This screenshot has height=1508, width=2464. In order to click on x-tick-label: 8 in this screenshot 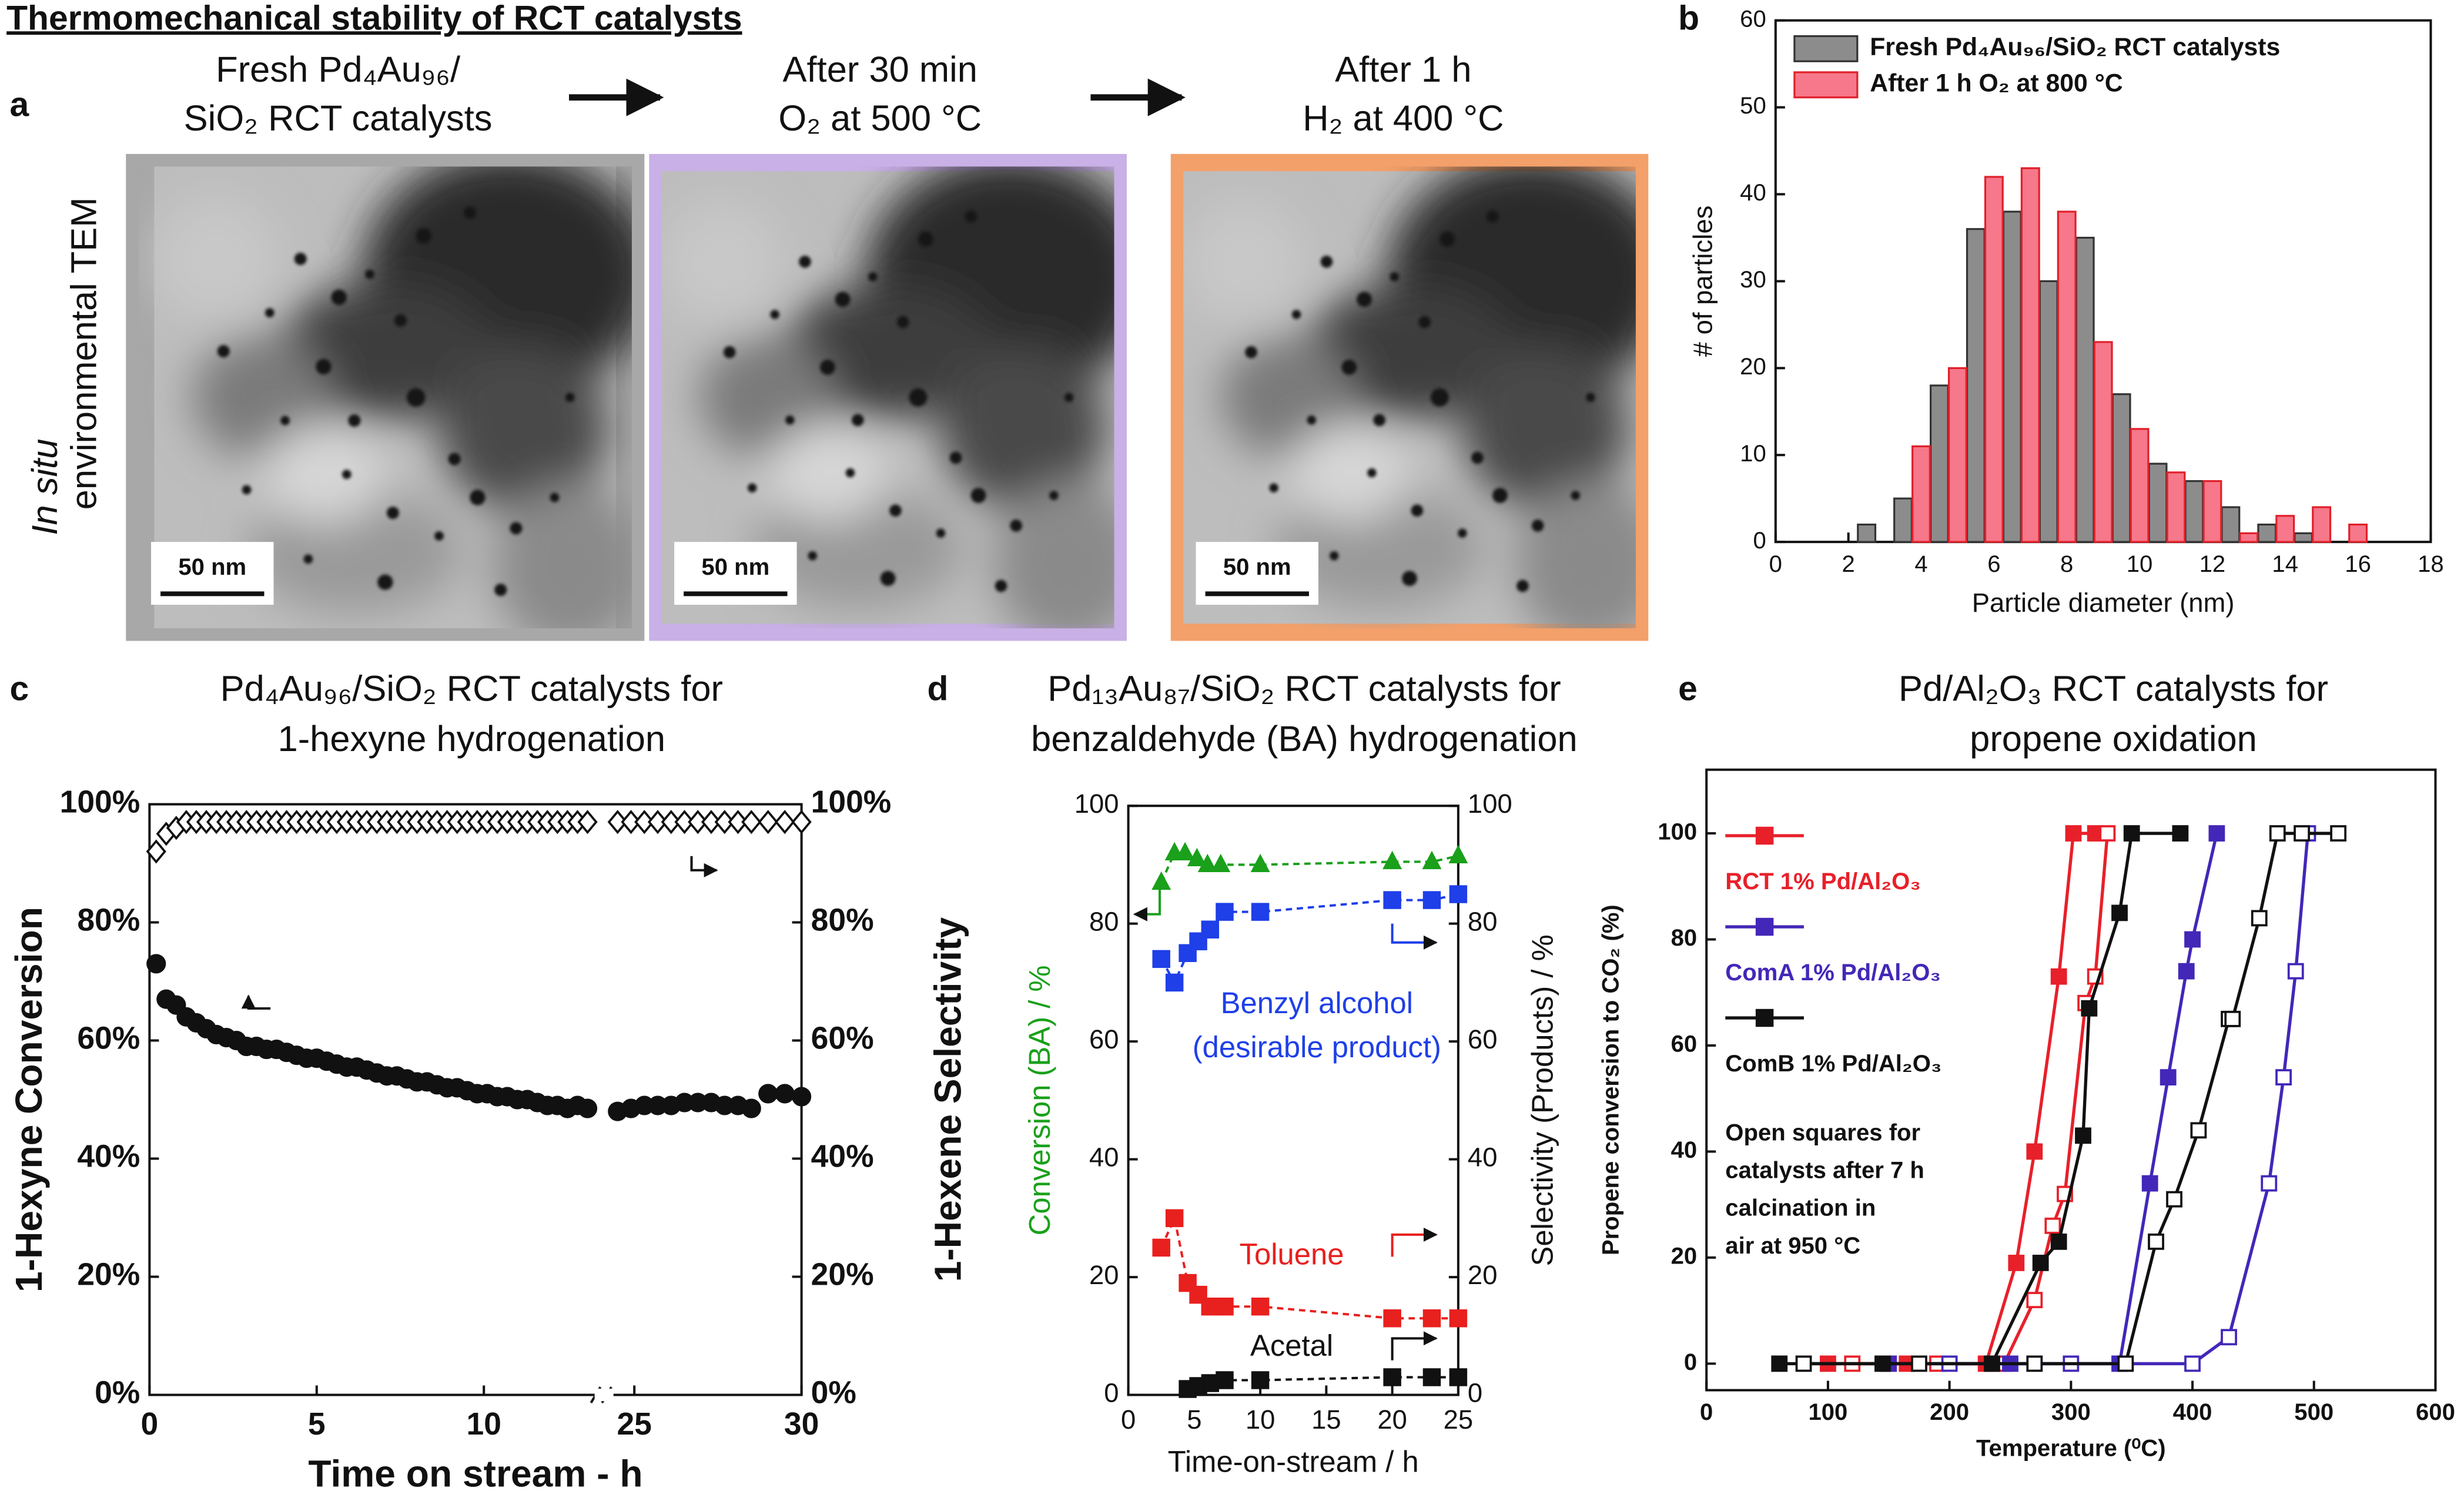, I will do `click(2066, 564)`.